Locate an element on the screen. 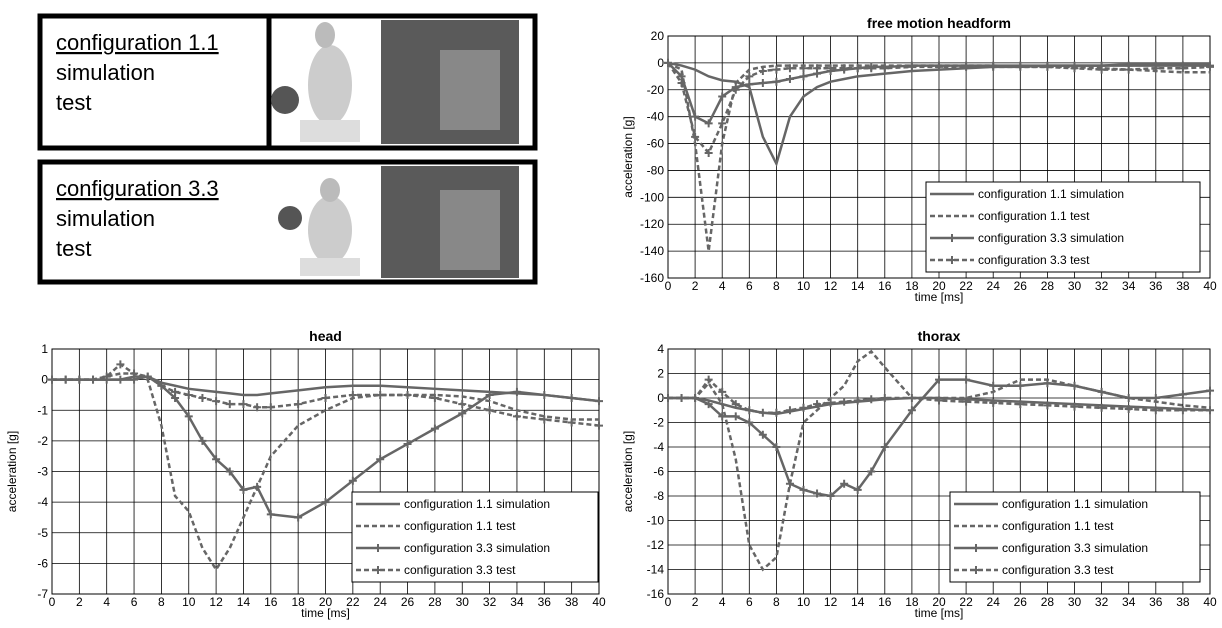  legend-label: configuration 3.3 simulation is located at coordinates (1075, 548).